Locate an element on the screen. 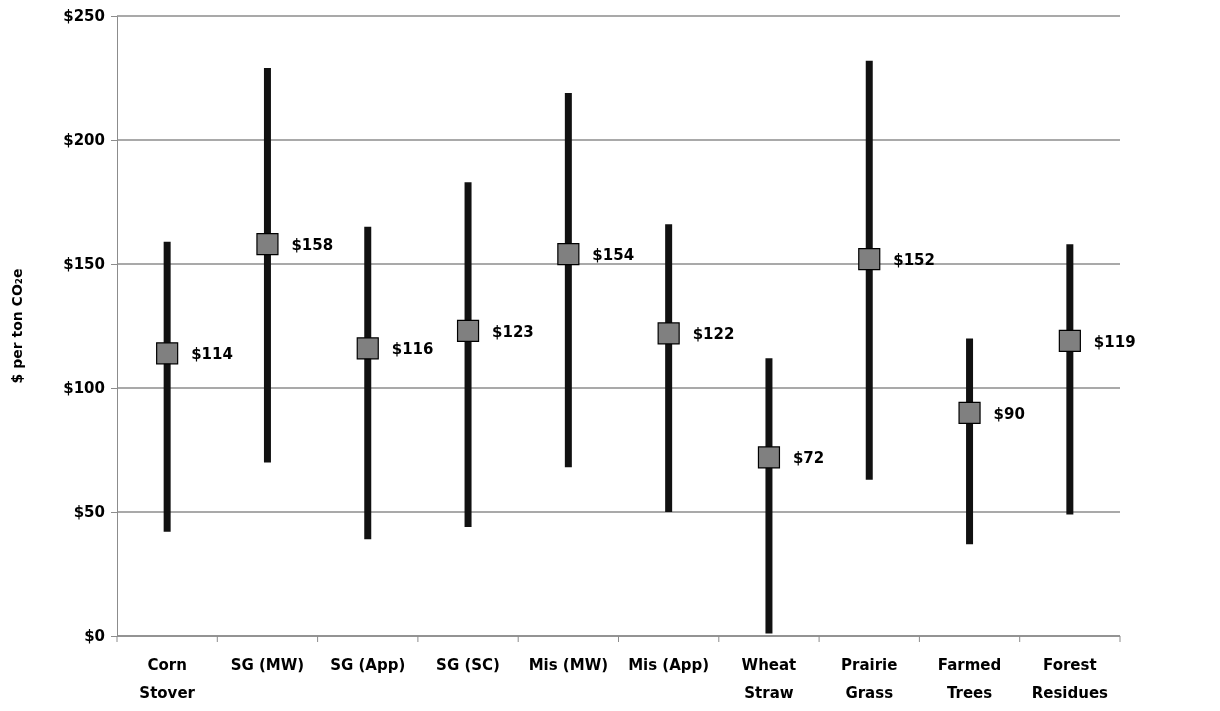 The image size is (1220, 711). y-tick-label: $100 is located at coordinates (84, 388).